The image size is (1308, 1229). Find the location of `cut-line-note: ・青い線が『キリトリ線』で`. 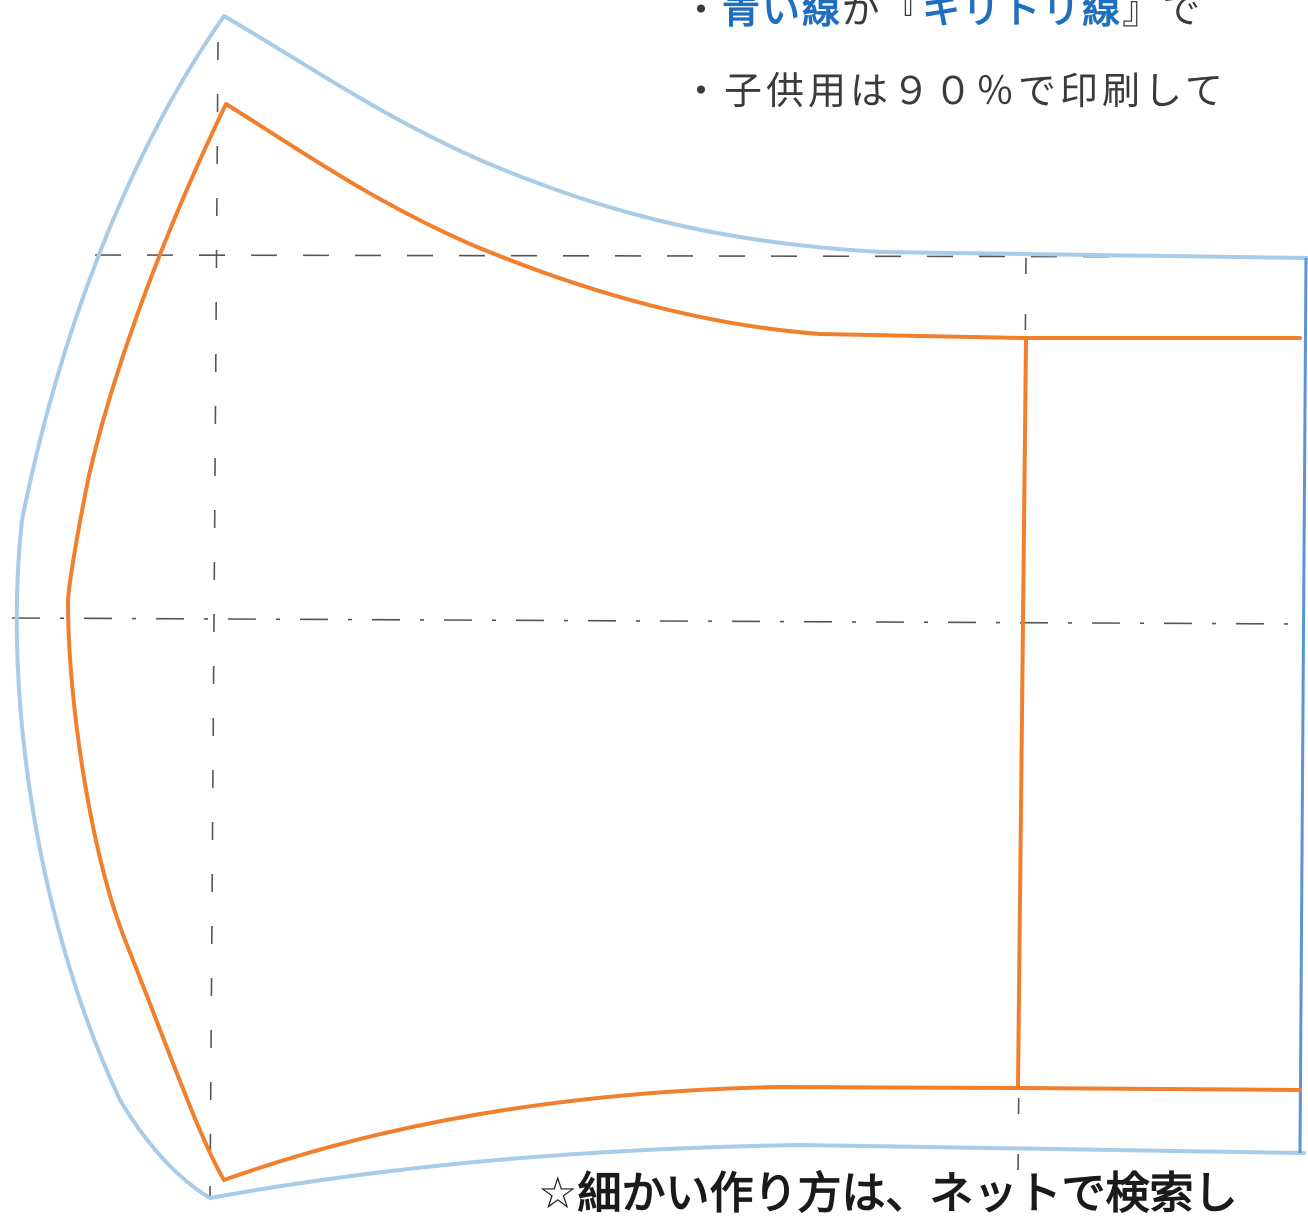

cut-line-note: ・青い線が『キリトリ線』で is located at coordinates (942, 14).